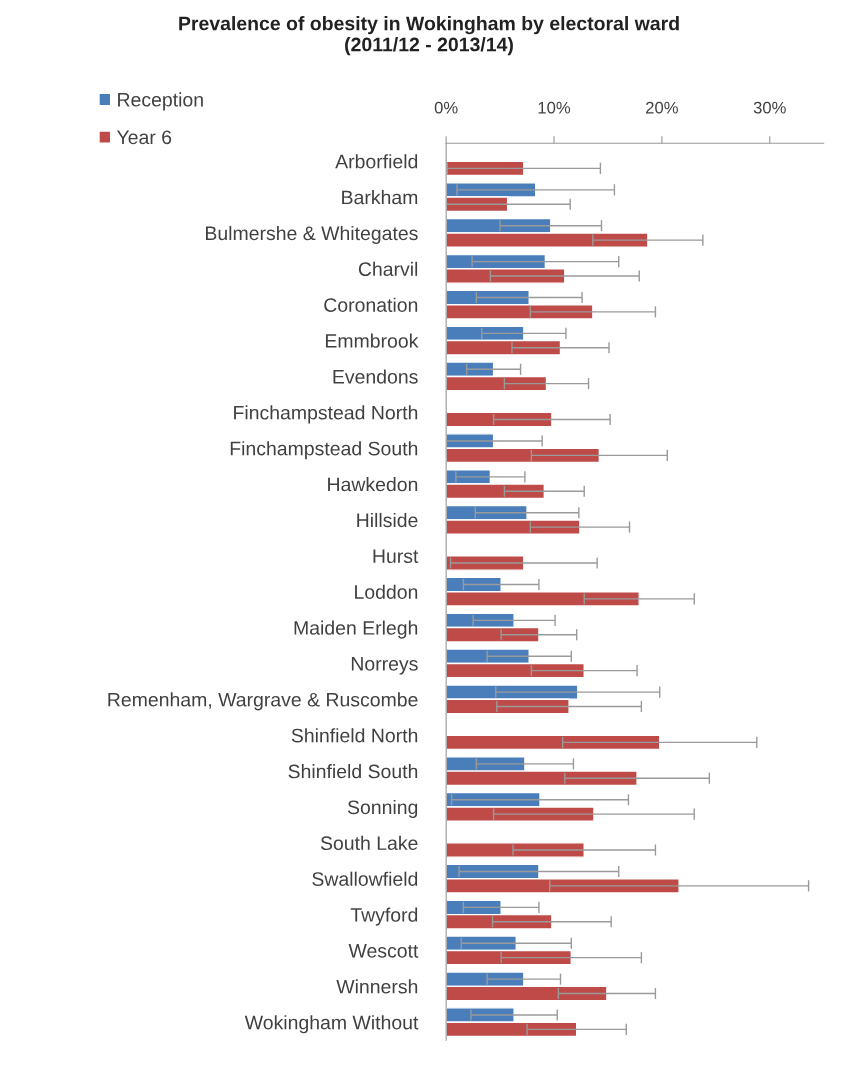 Image resolution: width=858 pixels, height=1069 pixels. What do you see at coordinates (144, 137) in the screenshot?
I see `legend-label: Year 6` at bounding box center [144, 137].